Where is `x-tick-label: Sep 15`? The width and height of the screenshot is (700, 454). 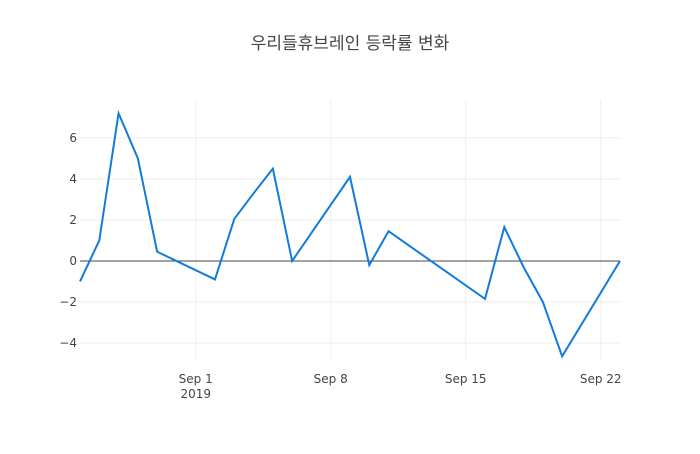
x-tick-label: Sep 15 is located at coordinates (466, 379).